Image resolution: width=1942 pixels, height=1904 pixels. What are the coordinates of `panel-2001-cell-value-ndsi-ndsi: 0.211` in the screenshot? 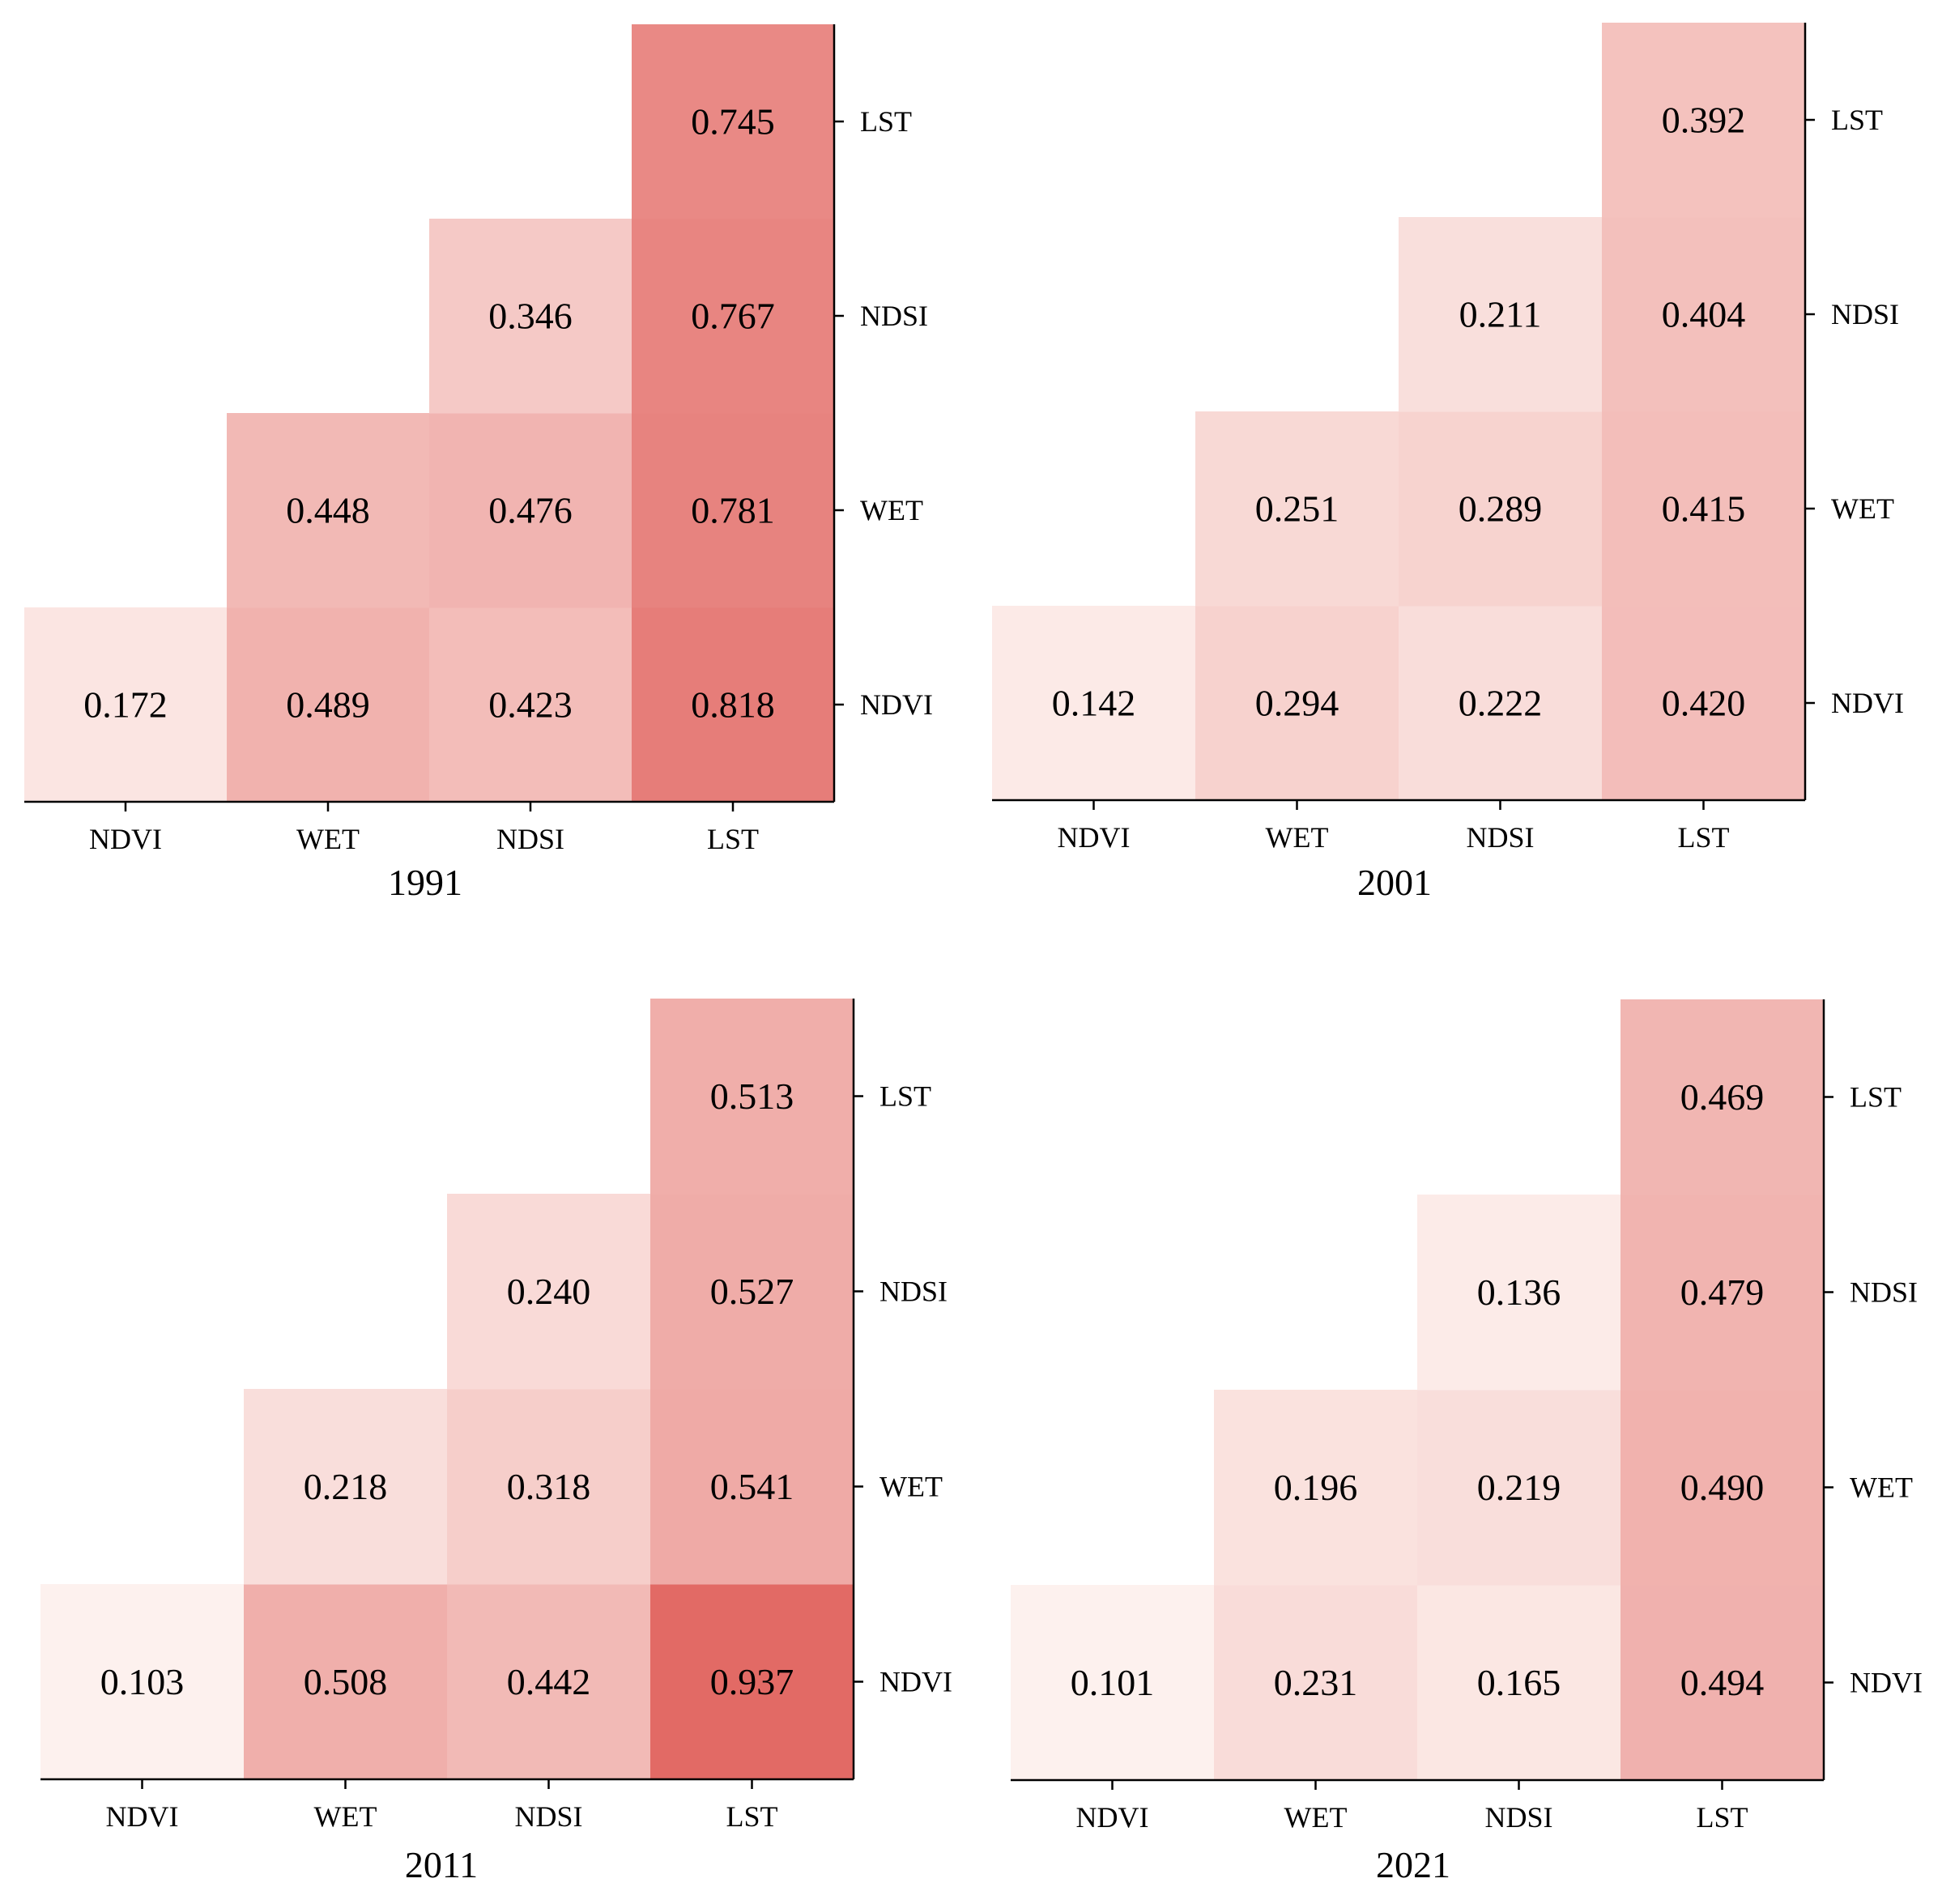 It's located at (1500, 314).